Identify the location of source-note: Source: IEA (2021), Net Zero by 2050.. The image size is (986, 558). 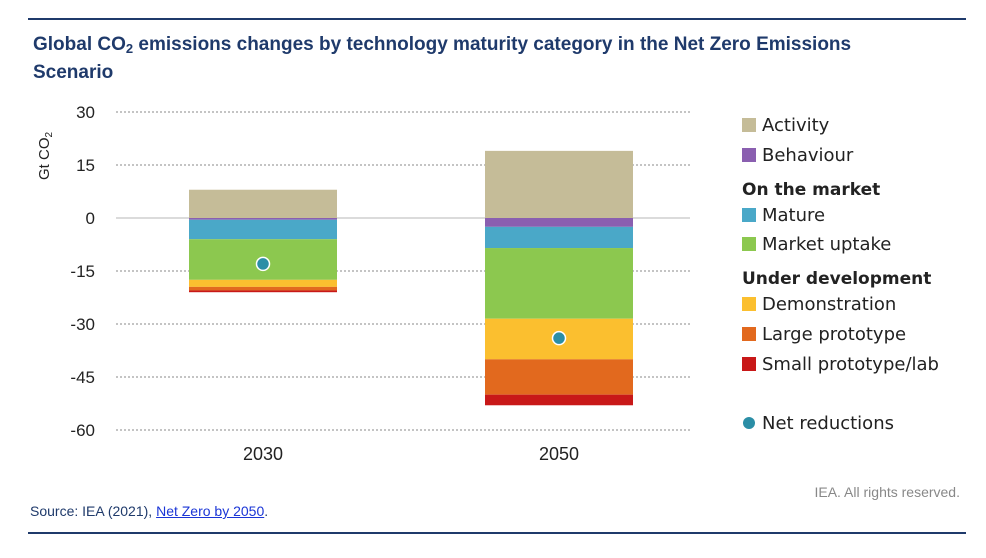
(149, 511).